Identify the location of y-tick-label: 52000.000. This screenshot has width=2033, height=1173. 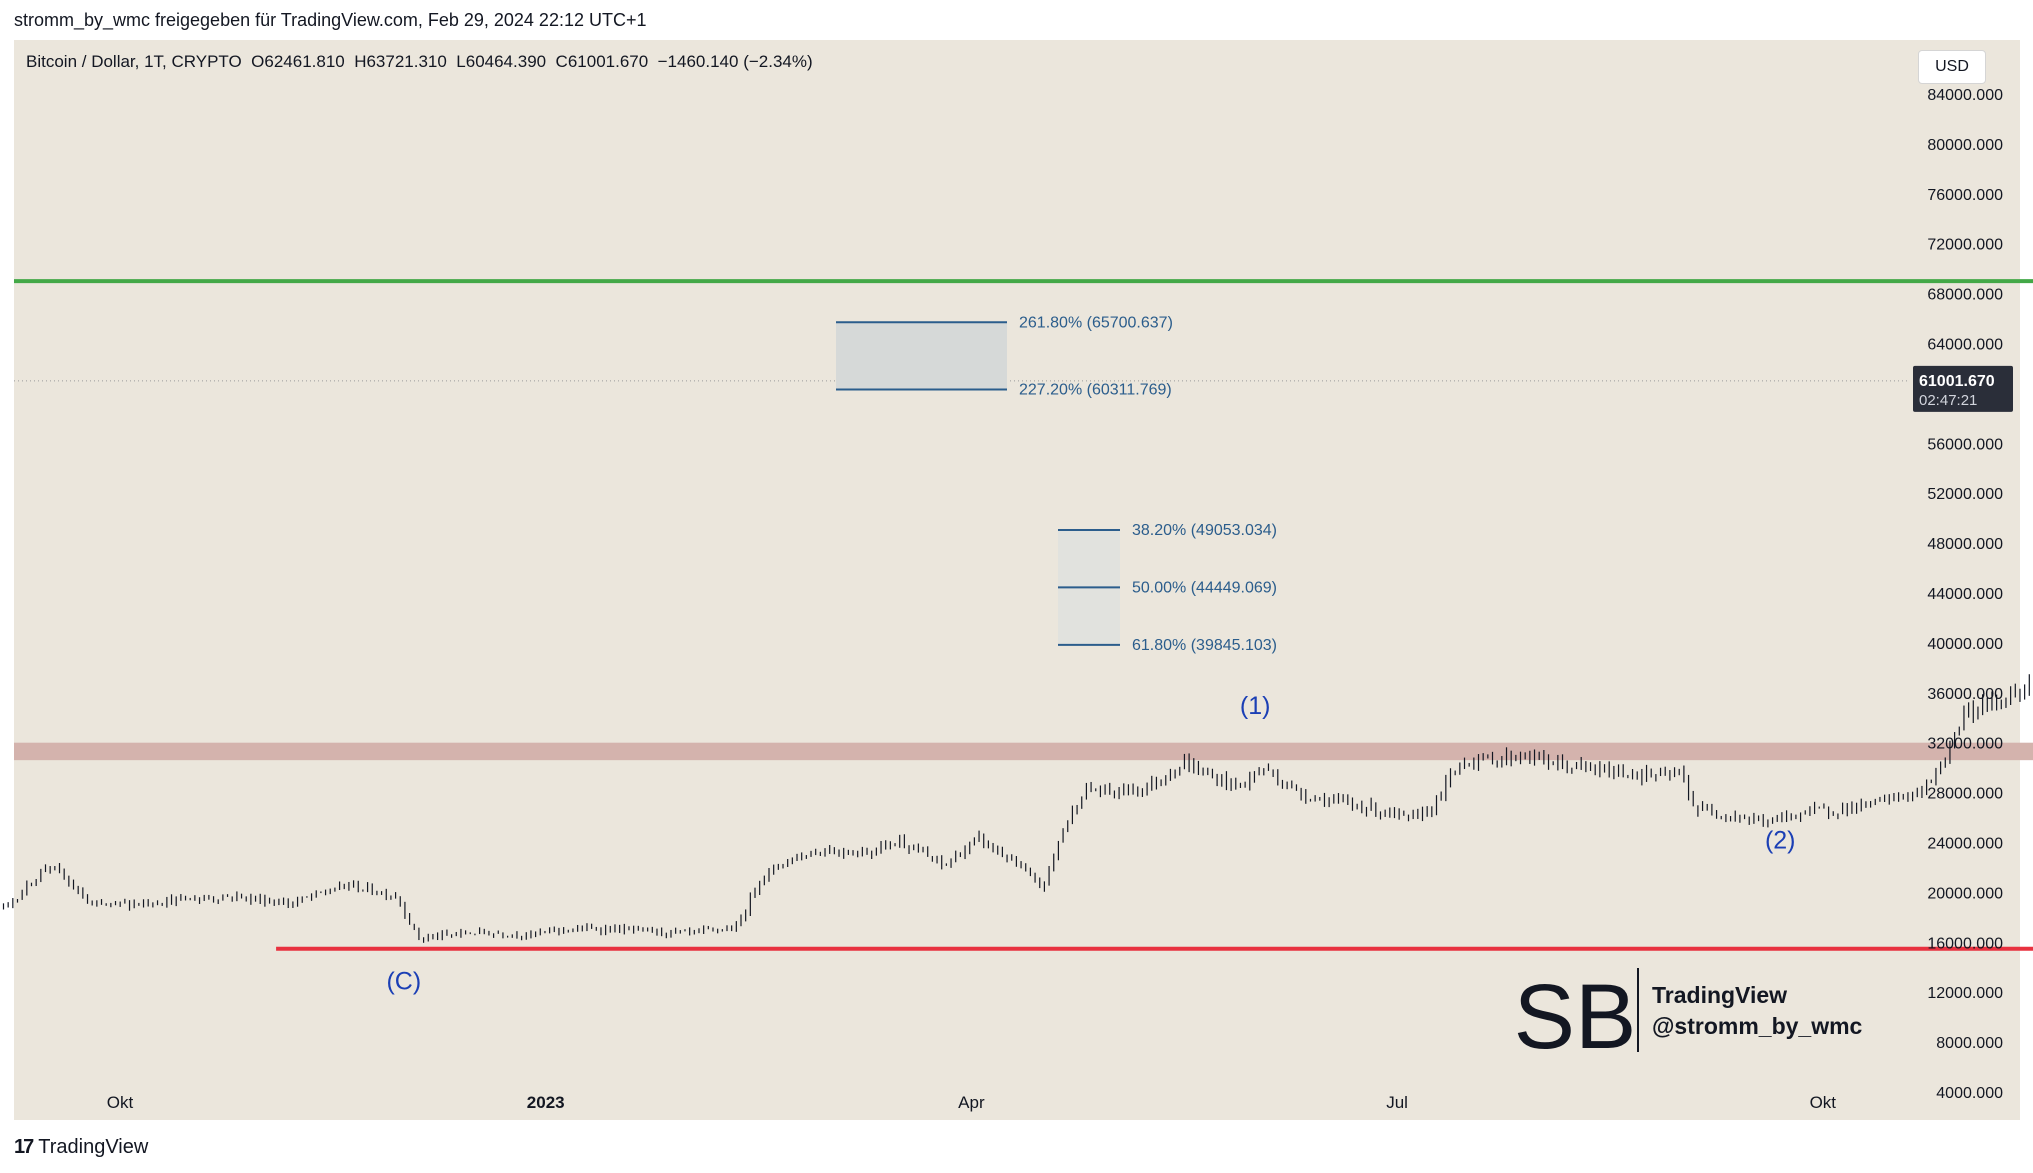
(1965, 494).